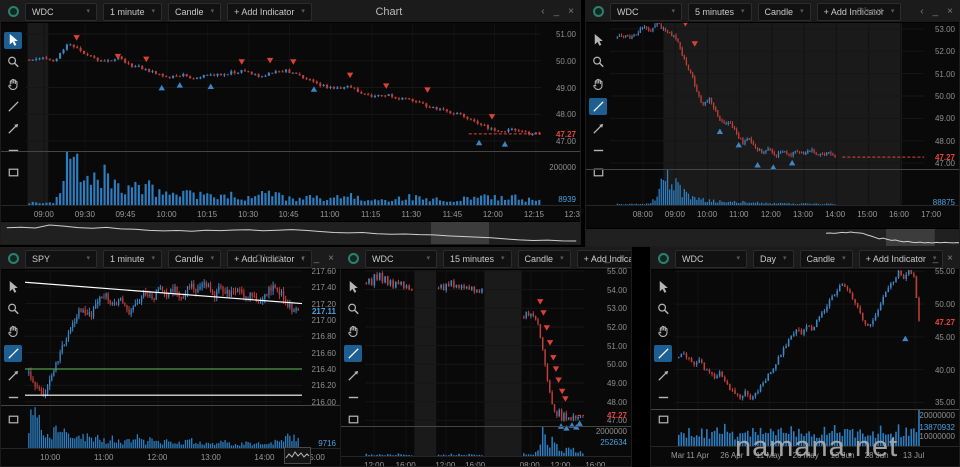 The width and height of the screenshot is (960, 467). I want to click on x-axis-tick: 12:00, so click(492, 214).